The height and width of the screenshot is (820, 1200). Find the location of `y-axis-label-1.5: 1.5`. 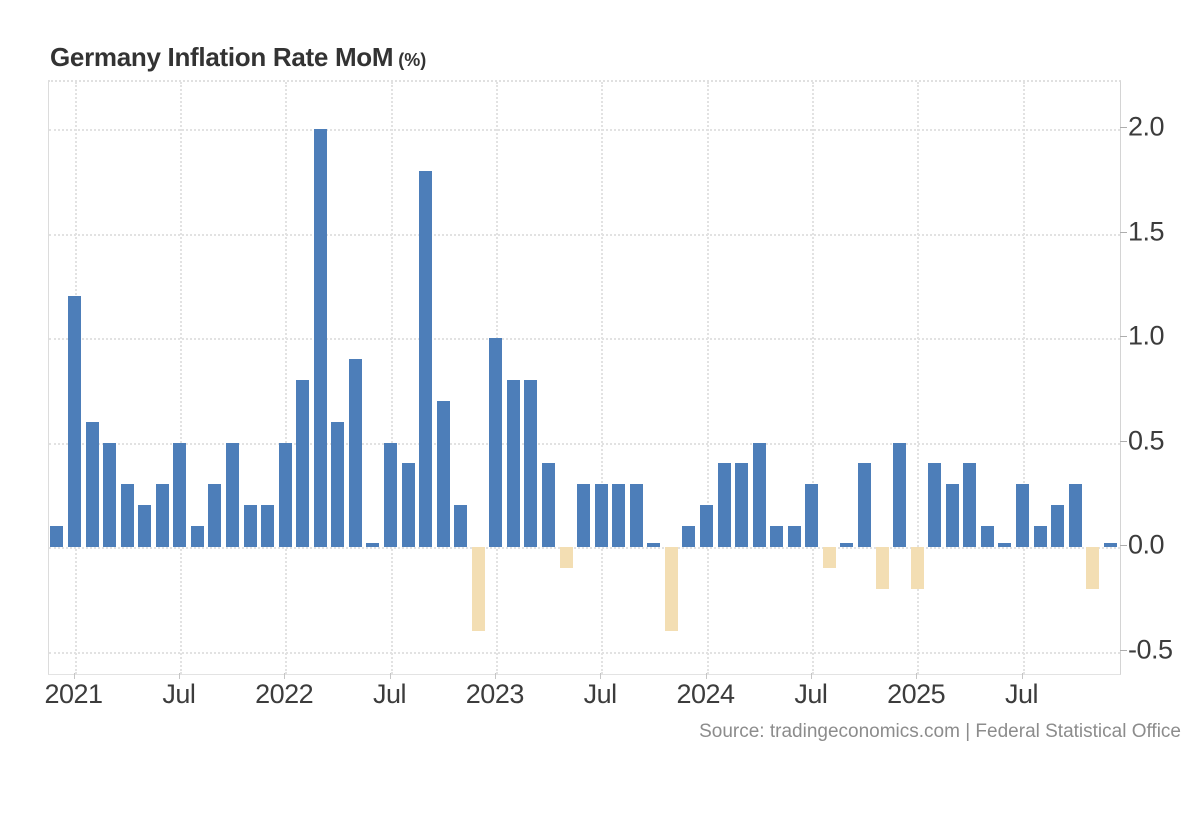

y-axis-label-1.5: 1.5 is located at coordinates (1146, 231).